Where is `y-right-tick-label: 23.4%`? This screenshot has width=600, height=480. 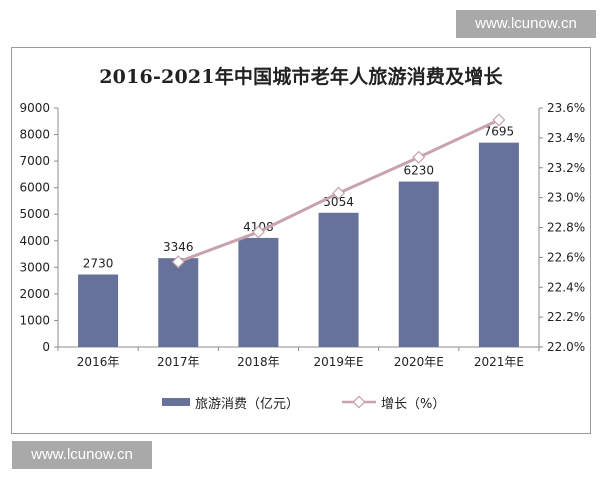
y-right-tick-label: 23.4% is located at coordinates (566, 138).